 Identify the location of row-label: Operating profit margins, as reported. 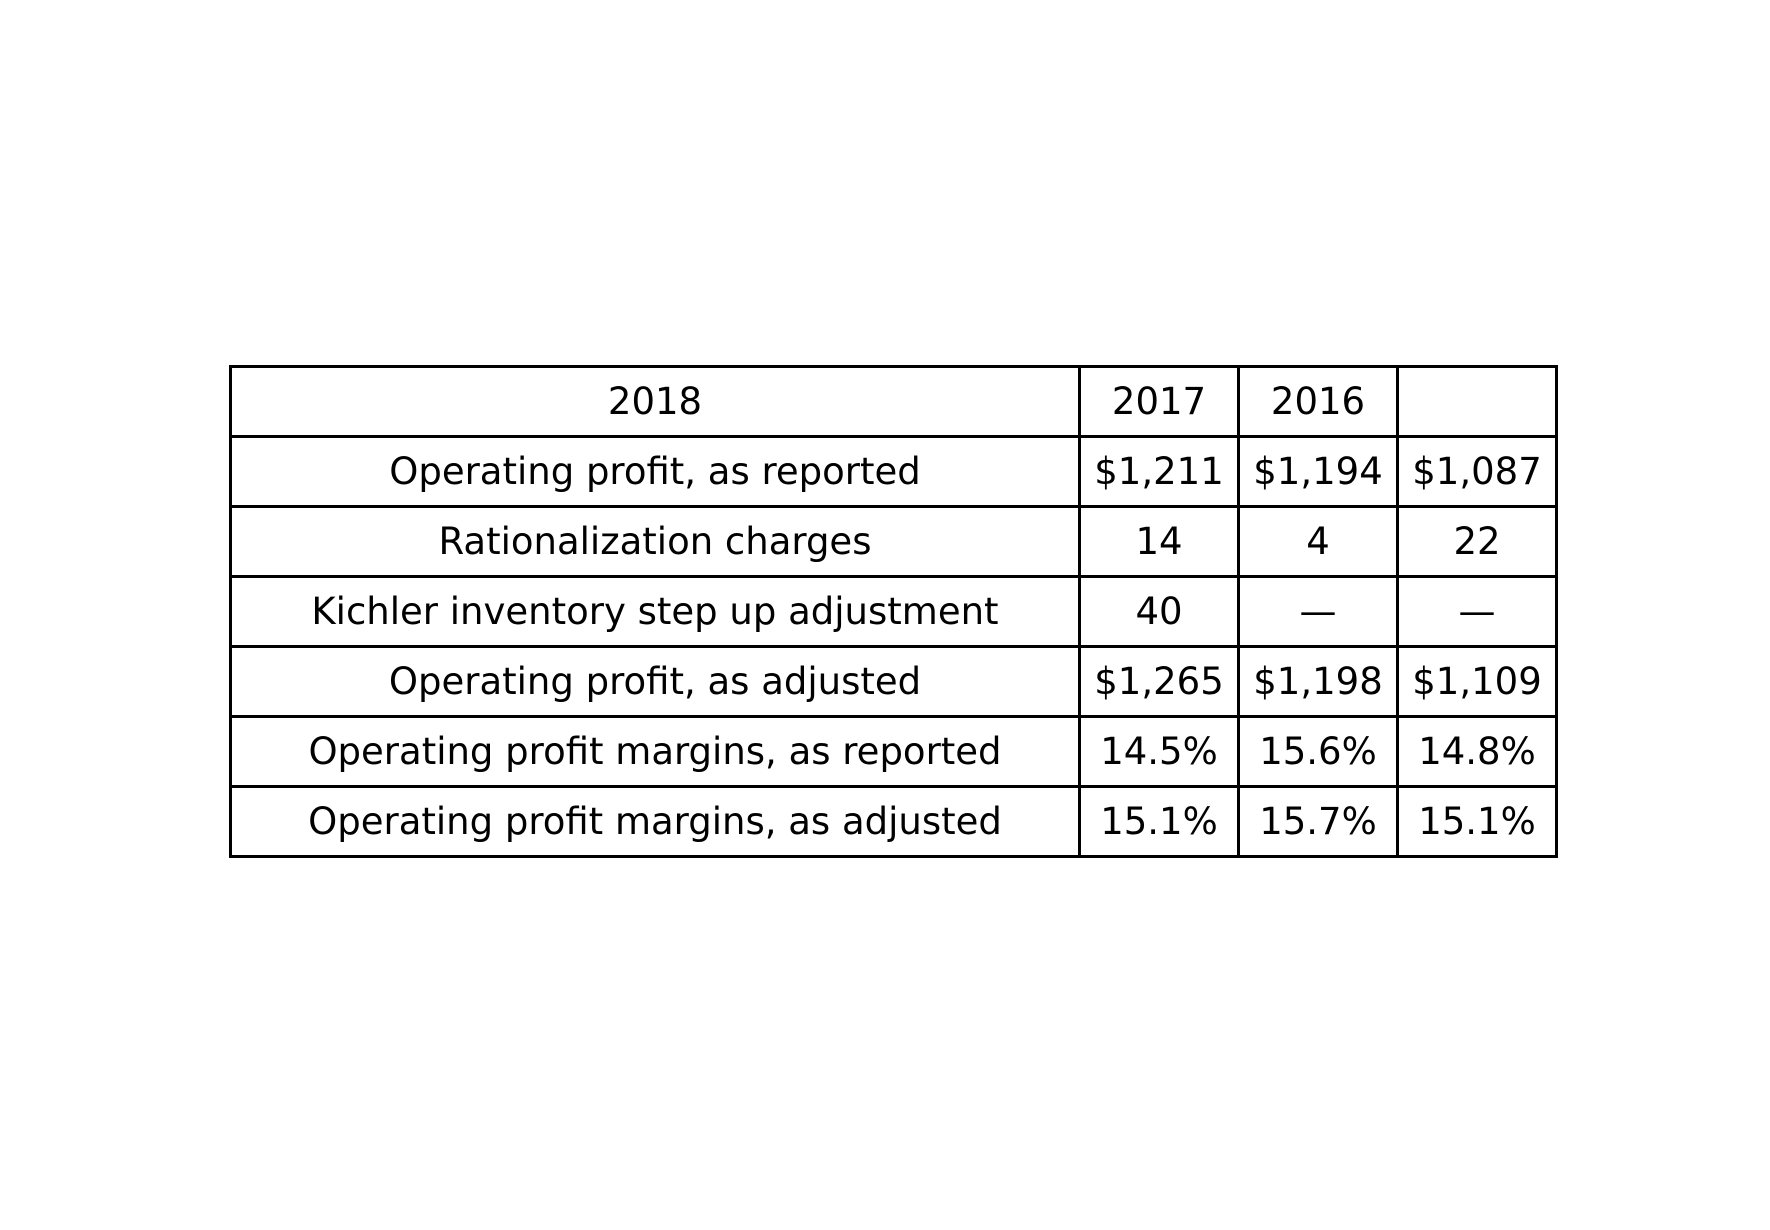
(655, 751).